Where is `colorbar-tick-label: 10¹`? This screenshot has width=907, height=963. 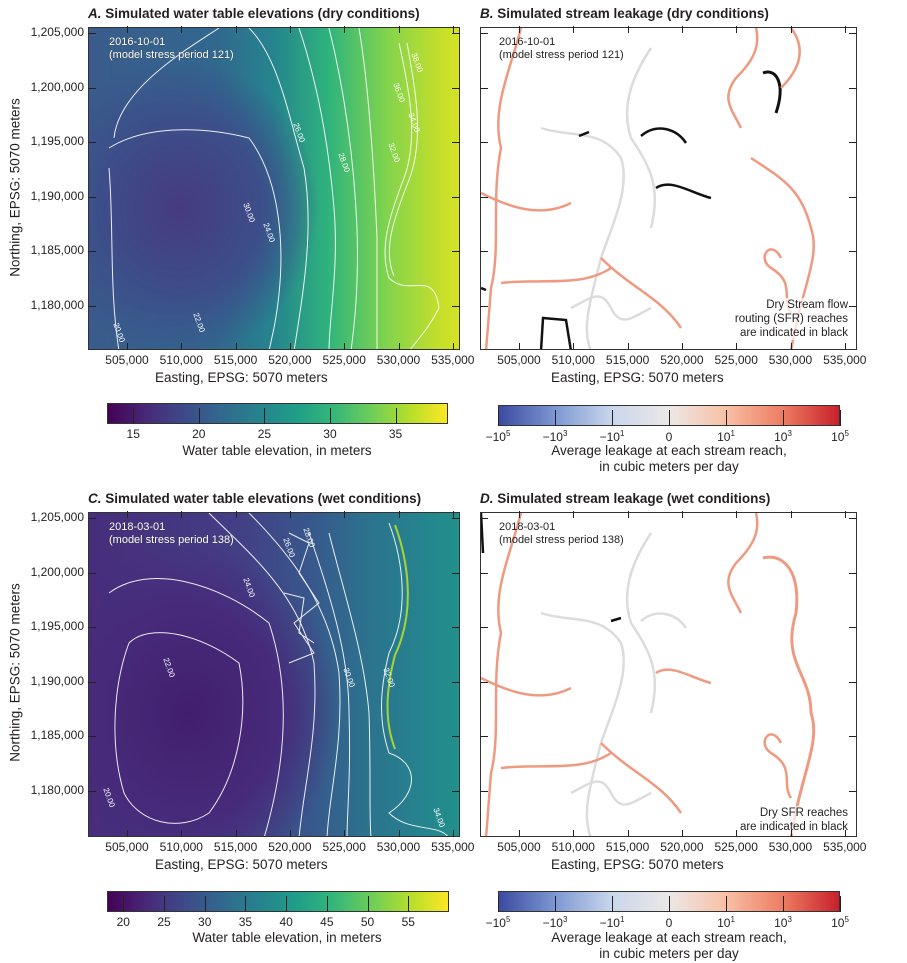
colorbar-tick-label: 10¹ is located at coordinates (726, 436).